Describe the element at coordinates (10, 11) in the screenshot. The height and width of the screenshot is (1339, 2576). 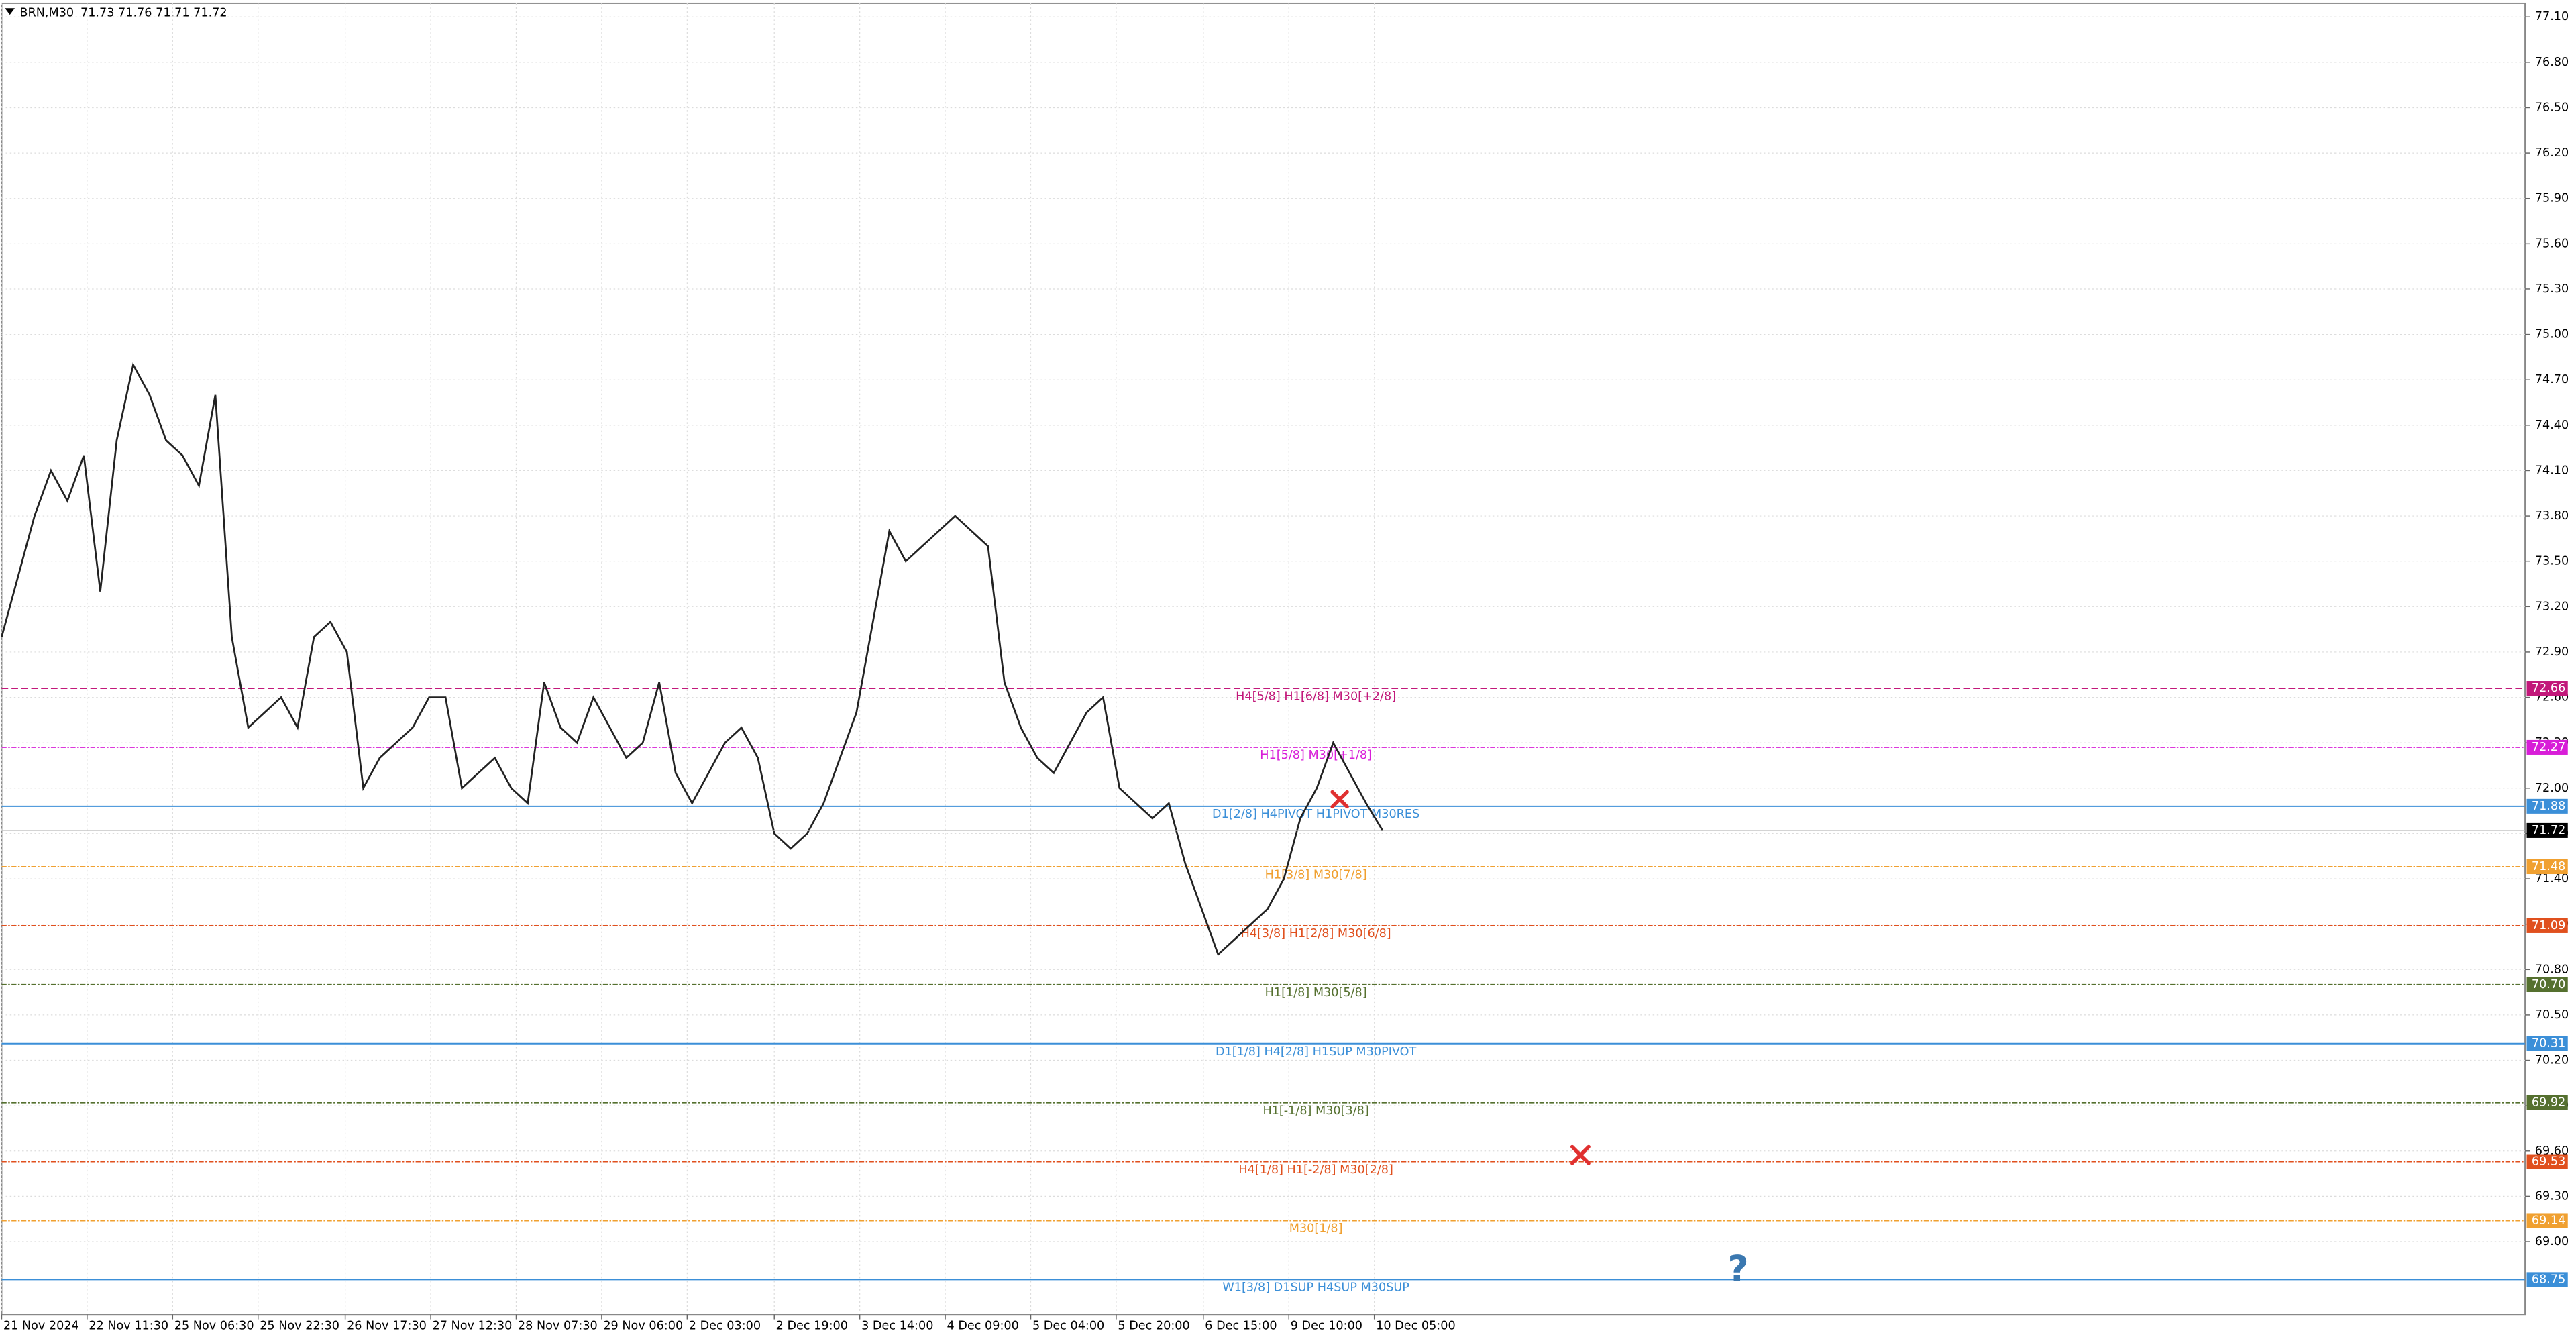
I see `menu-arrow` at that location.